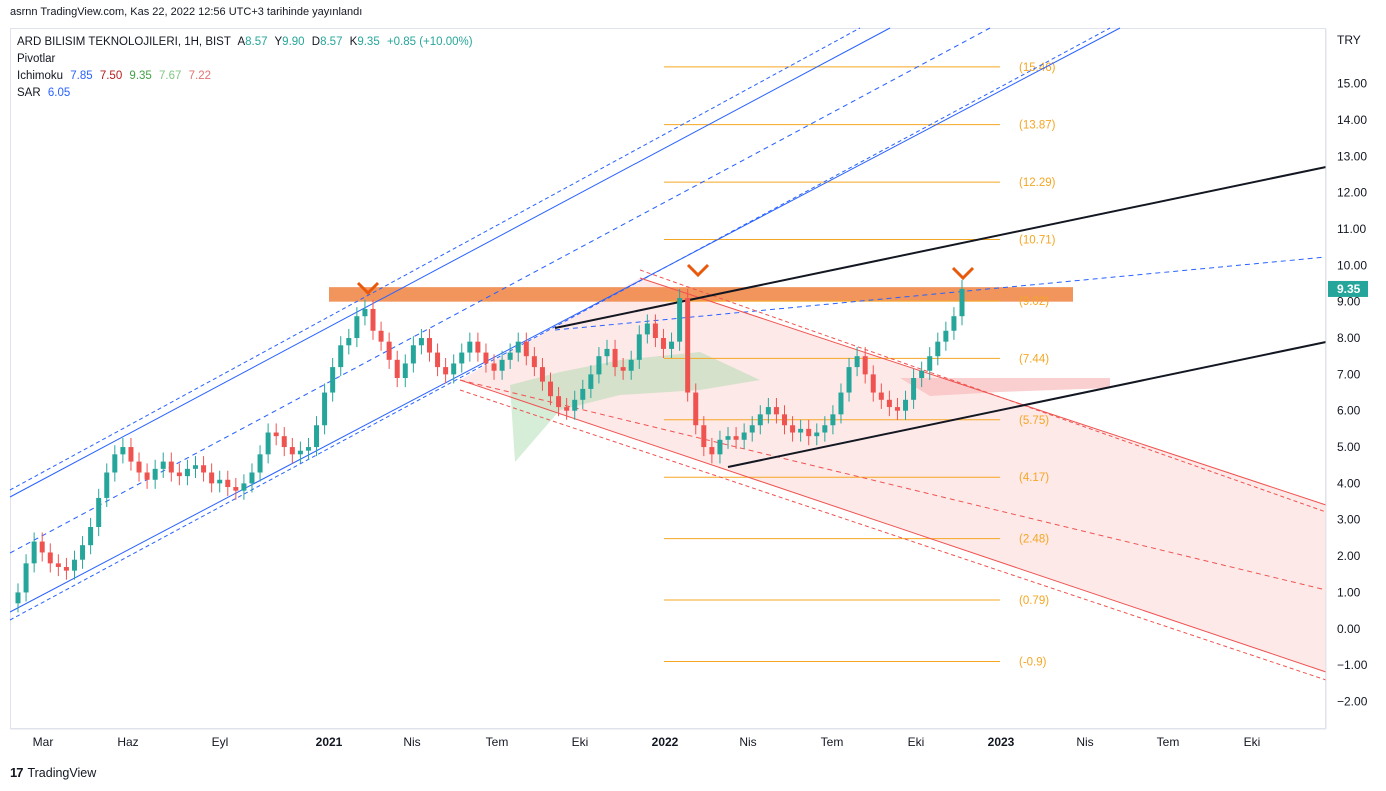 Image resolution: width=1386 pixels, height=791 pixels. What do you see at coordinates (1349, 629) in the screenshot?
I see `y-tick-label: 0.00` at bounding box center [1349, 629].